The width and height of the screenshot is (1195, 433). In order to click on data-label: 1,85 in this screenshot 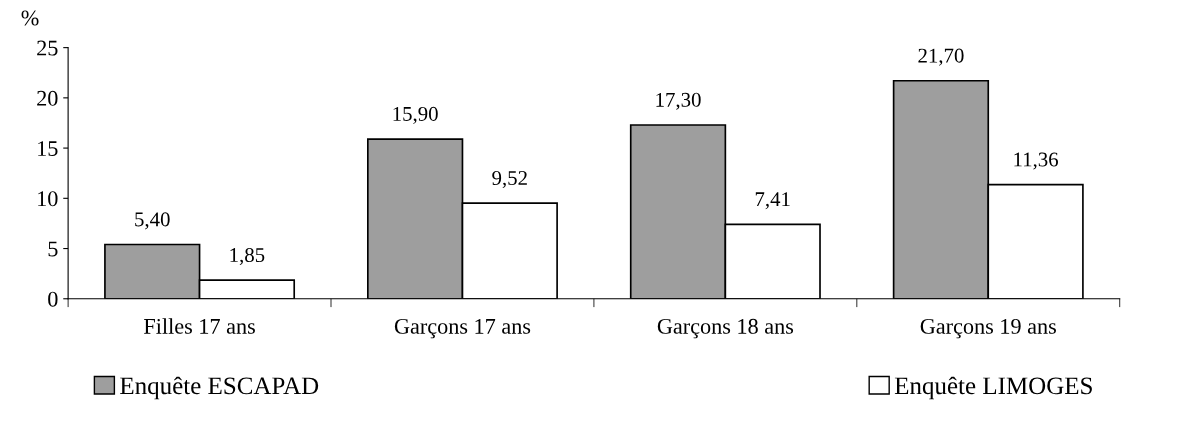, I will do `click(247, 257)`.